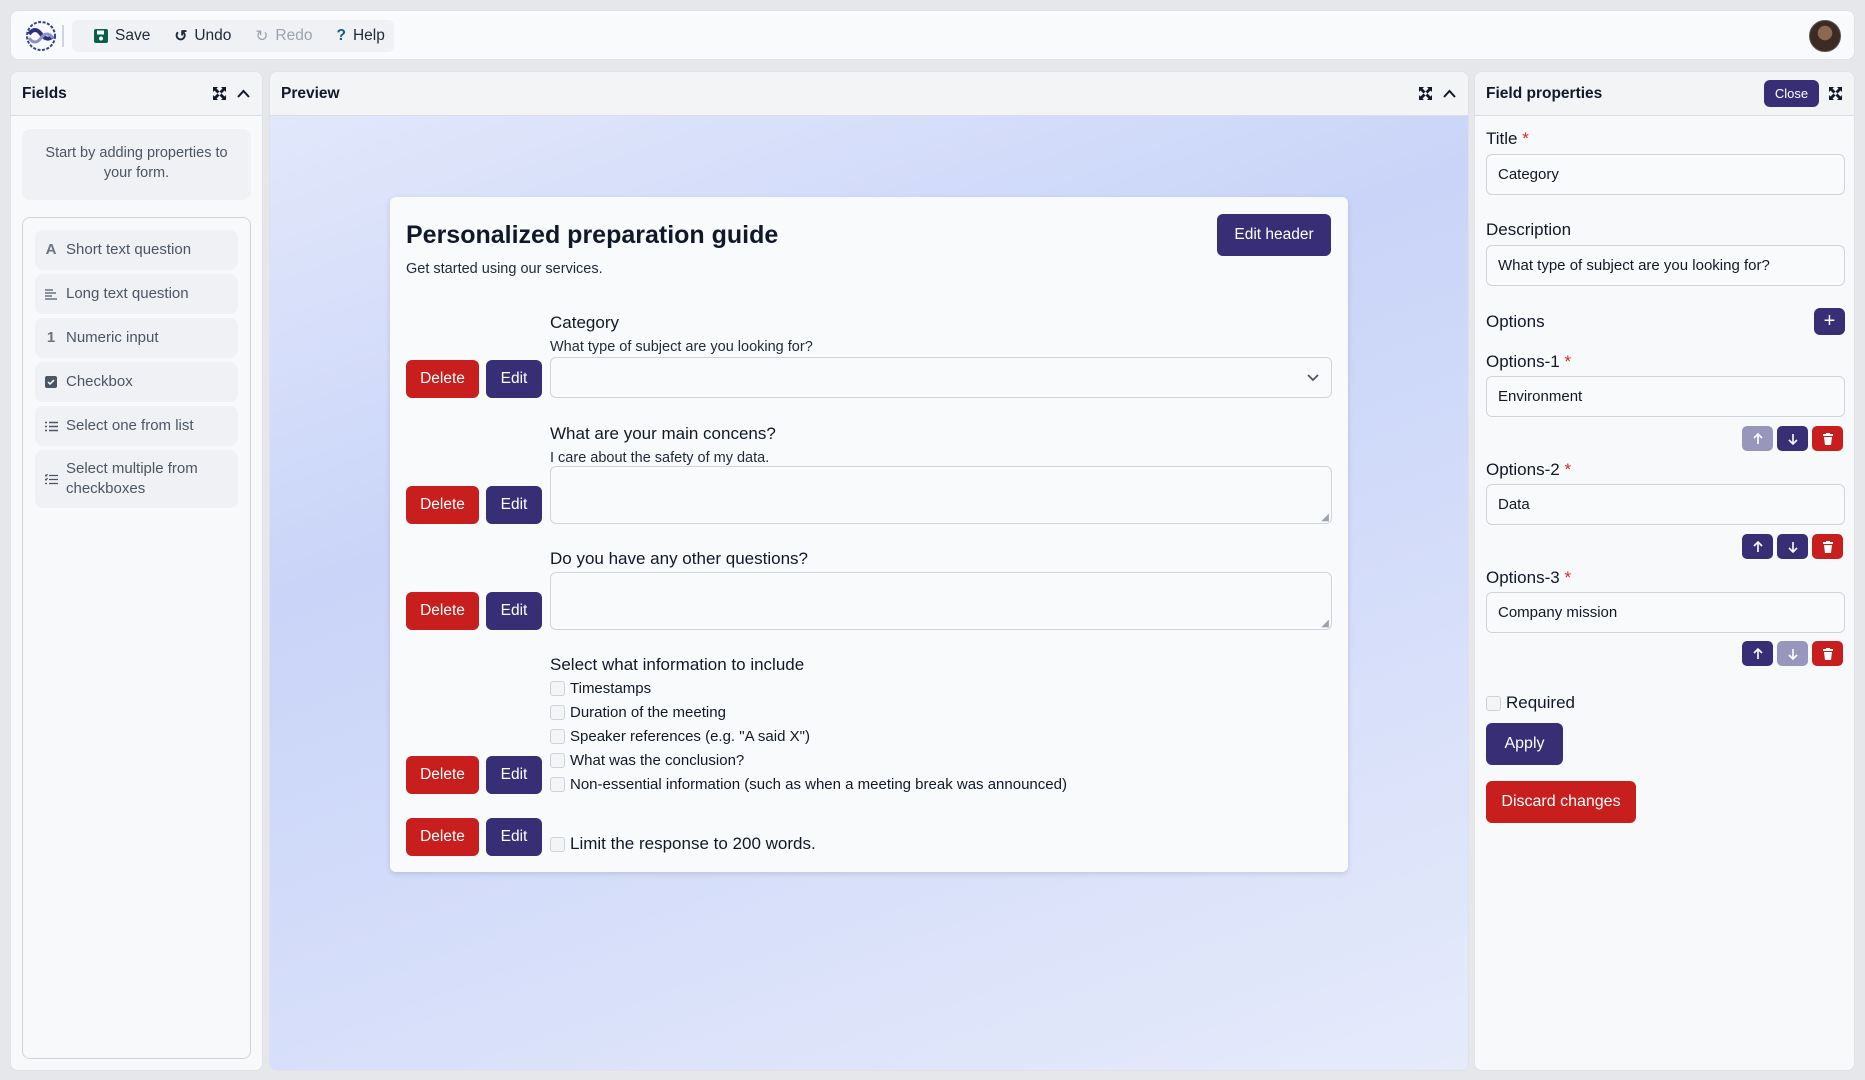 Image resolution: width=1865 pixels, height=1080 pixels. I want to click on field-type-label: Numeric input, so click(112, 337).